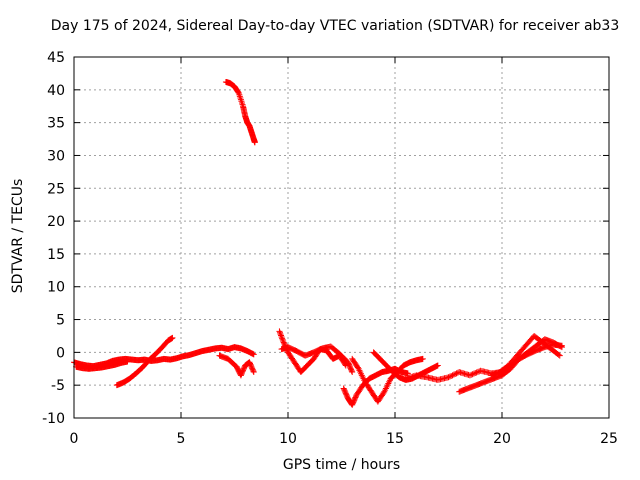  What do you see at coordinates (56, 156) in the screenshot?
I see `y-tick-label: 30` at bounding box center [56, 156].